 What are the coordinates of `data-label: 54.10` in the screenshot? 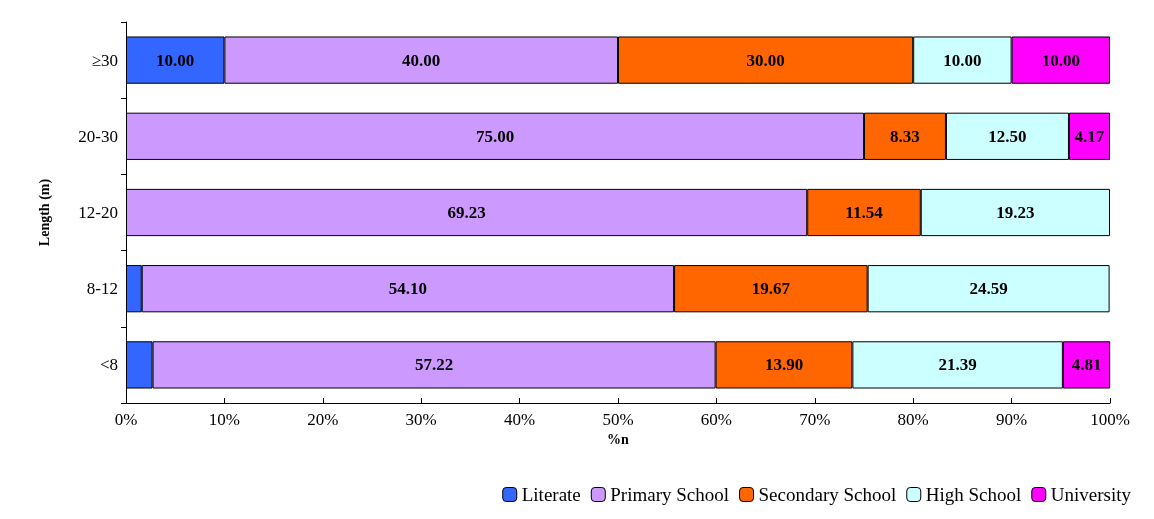 It's located at (408, 289).